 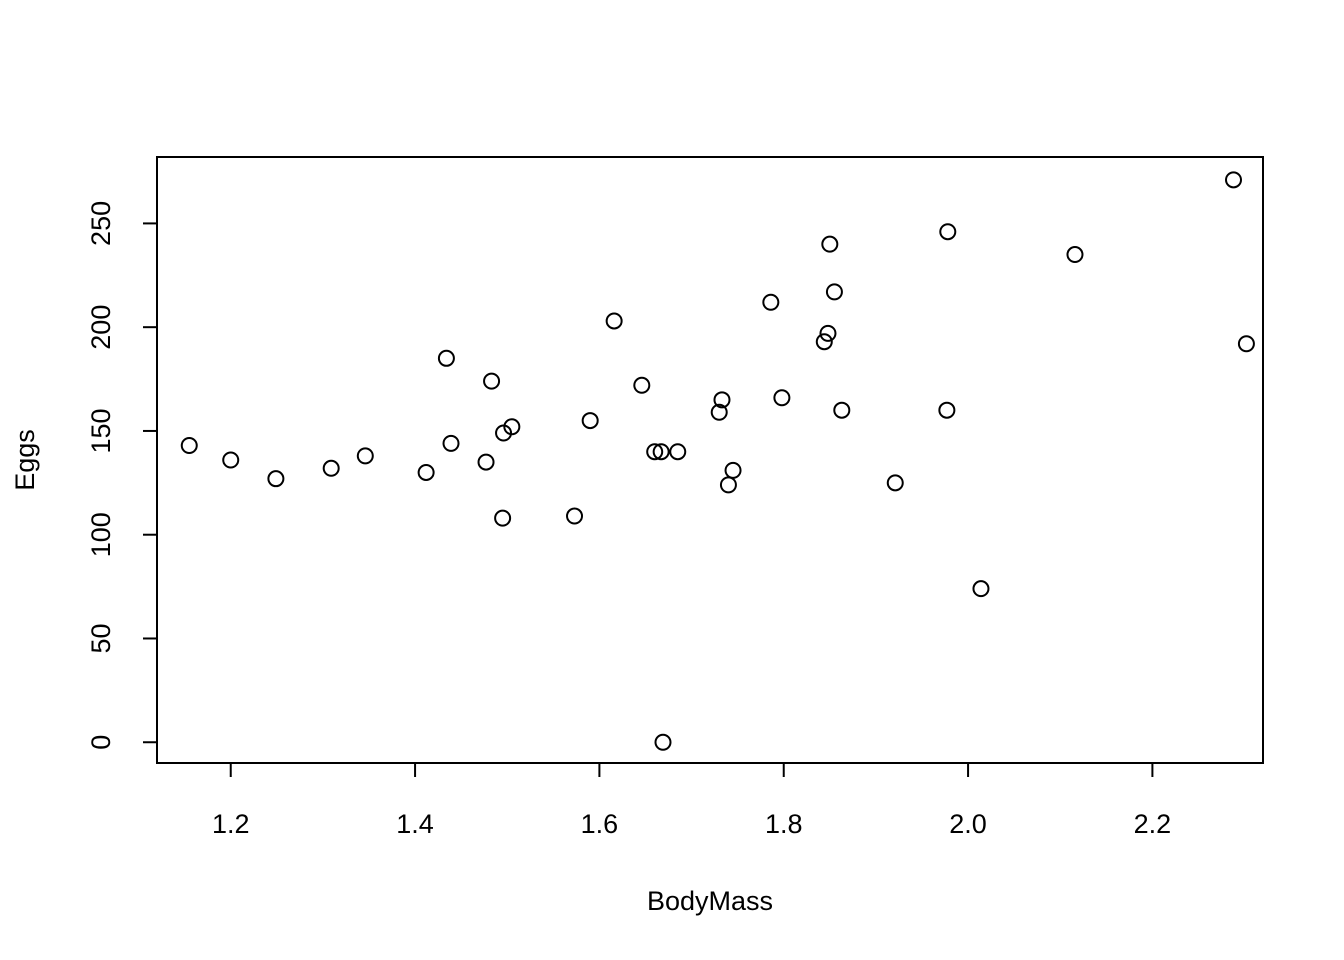 What do you see at coordinates (101, 742) in the screenshot?
I see `y-tick-label: 0` at bounding box center [101, 742].